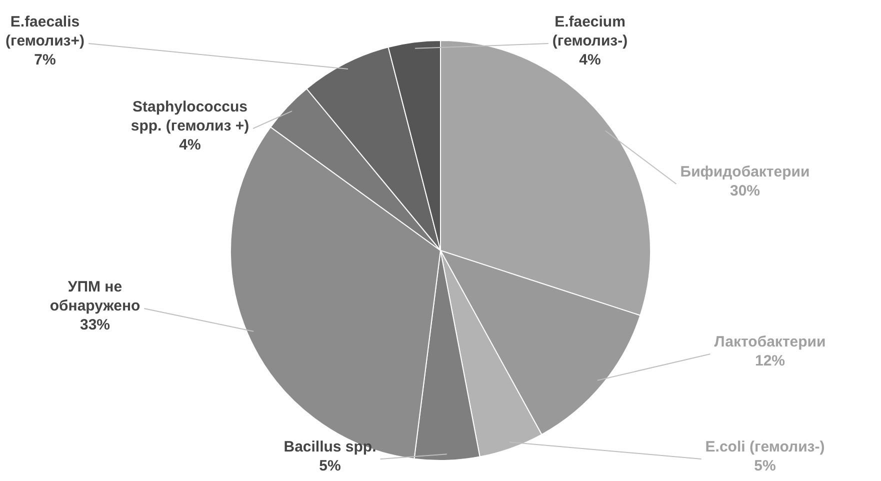 The width and height of the screenshot is (881, 481). I want to click on slice-label: E.faecalis (гемолиз+), so click(45, 32).